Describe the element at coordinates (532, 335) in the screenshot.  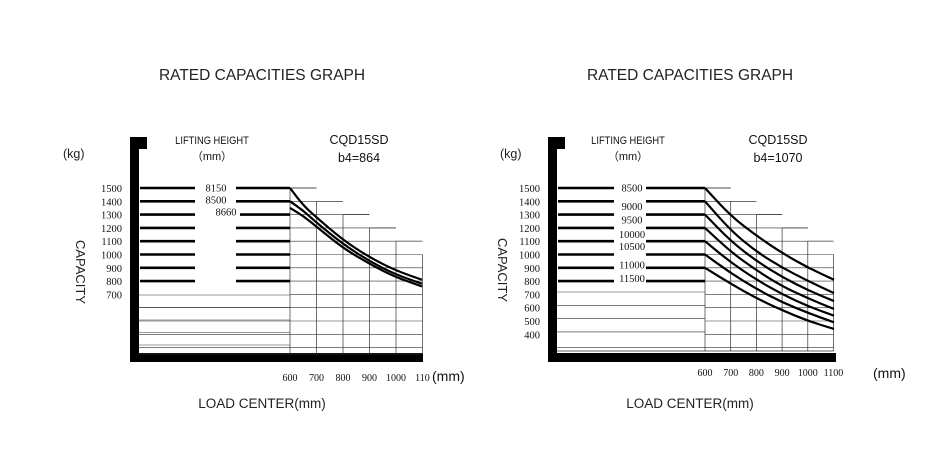
I see `y-tick-label: 400` at that location.